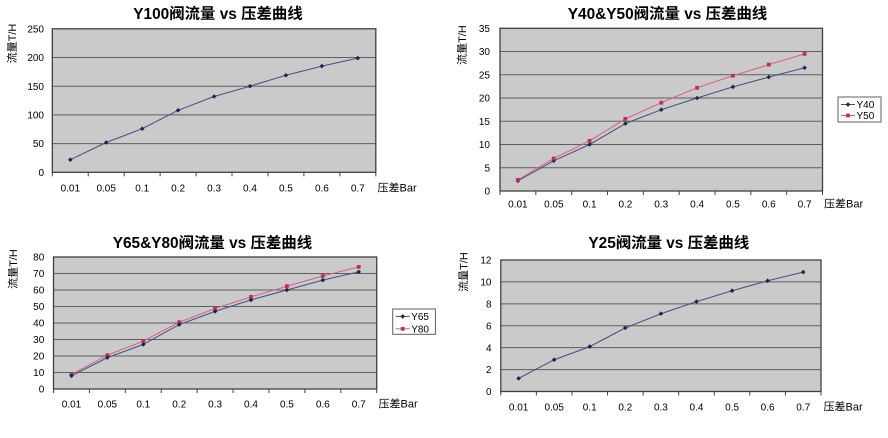 The image size is (888, 438). What do you see at coordinates (487, 168) in the screenshot?
I see `svg-text: 5` at bounding box center [487, 168].